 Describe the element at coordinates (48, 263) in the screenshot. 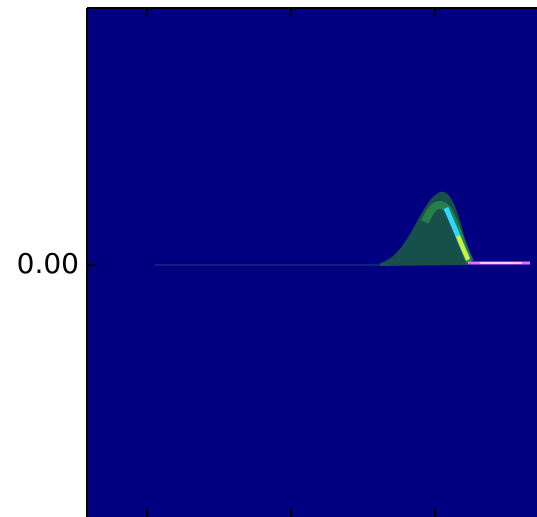

I see `y-tick-label: 0.00` at that location.